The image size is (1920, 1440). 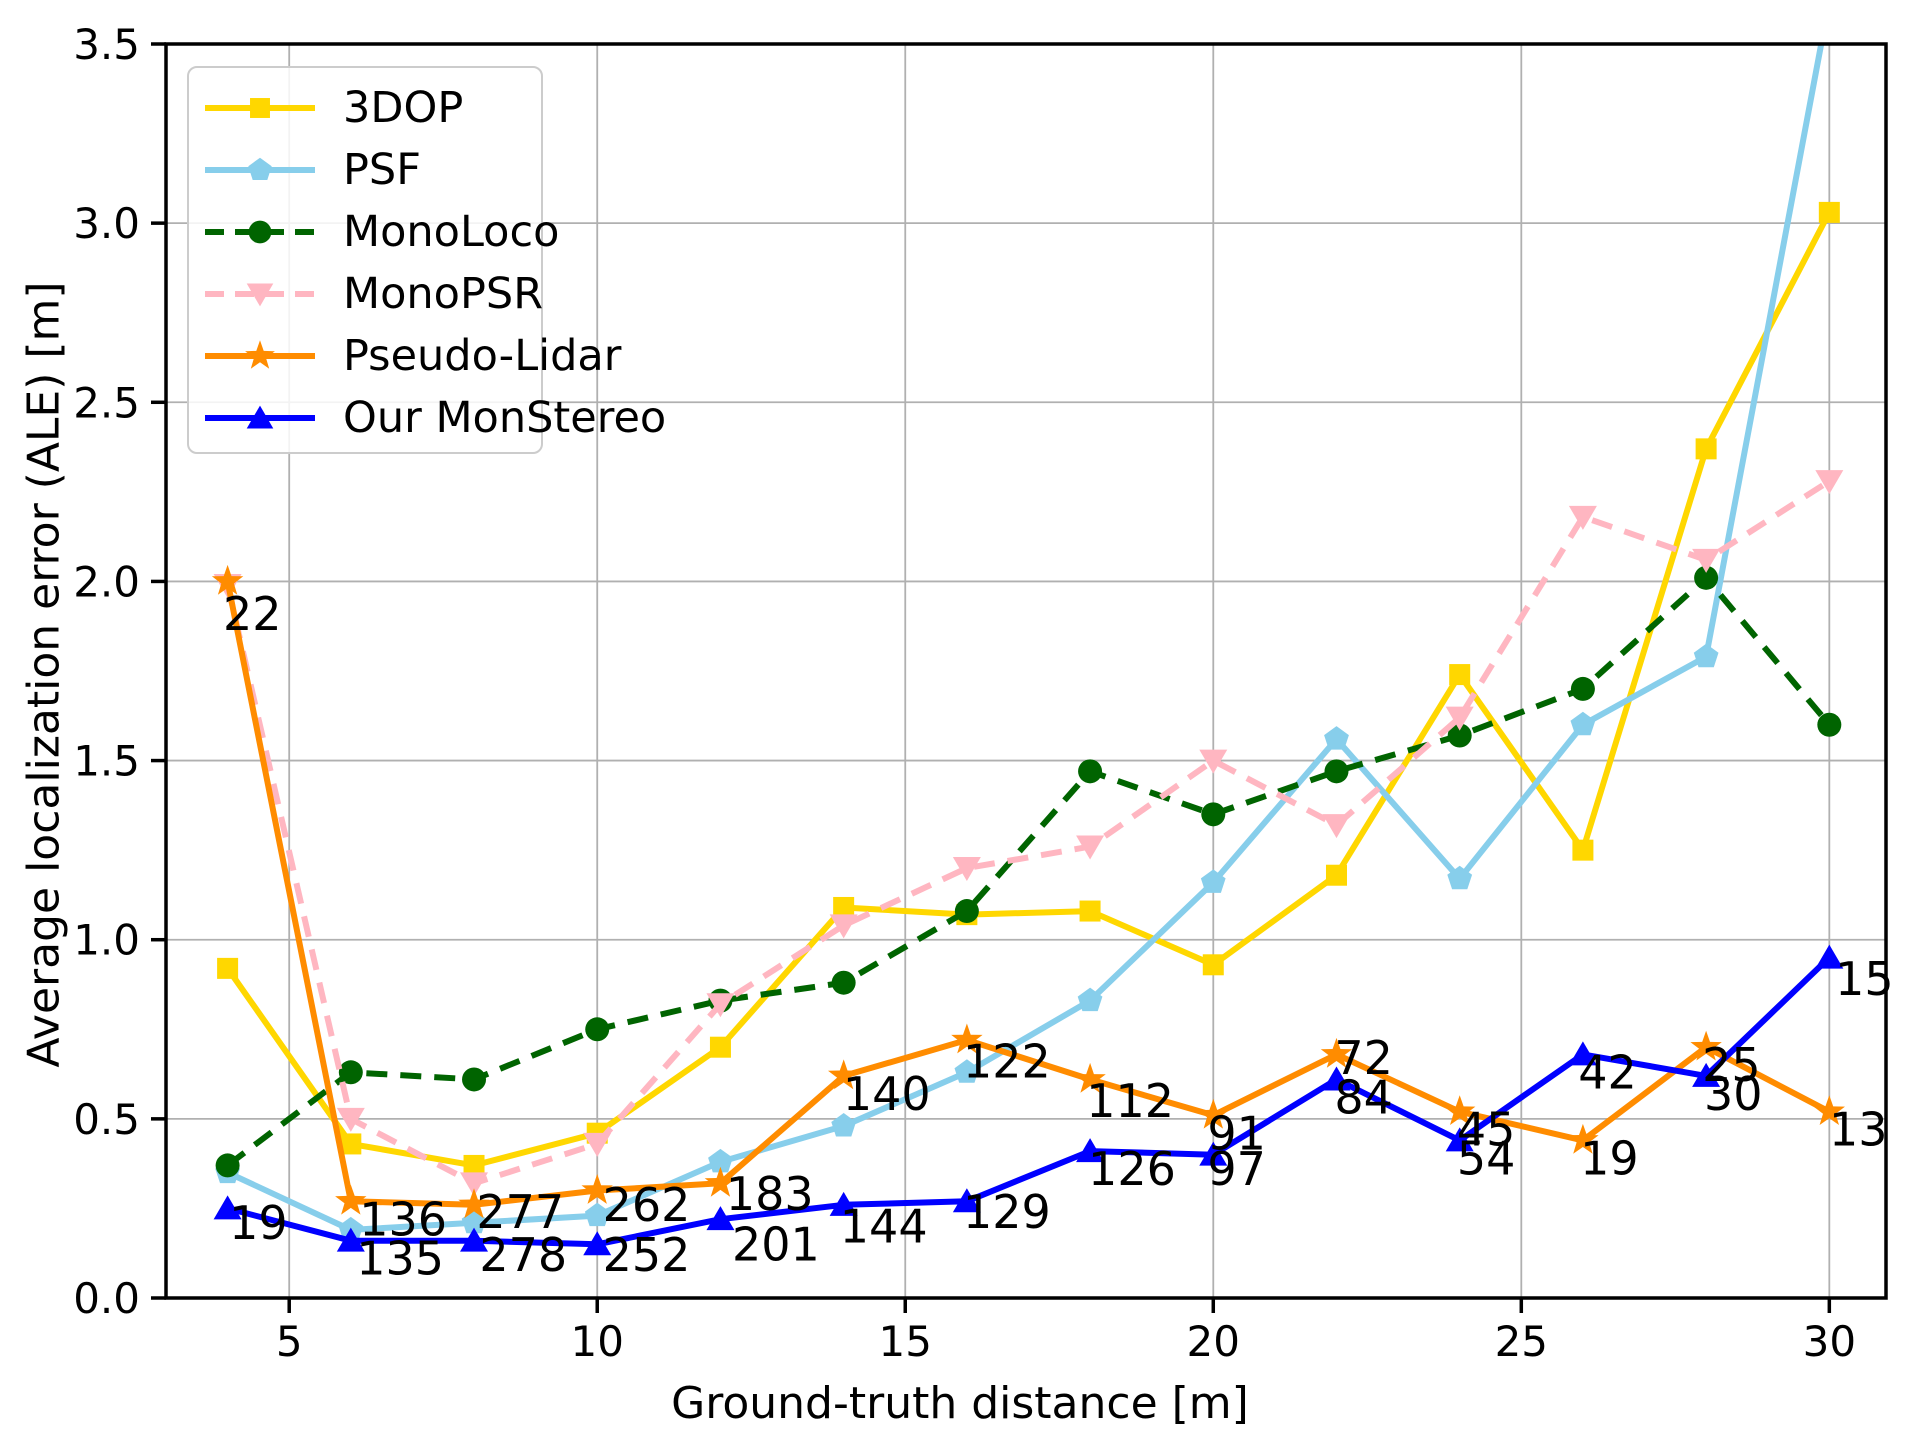 I want to click on annotation-5-278: 278, so click(x=523, y=1255).